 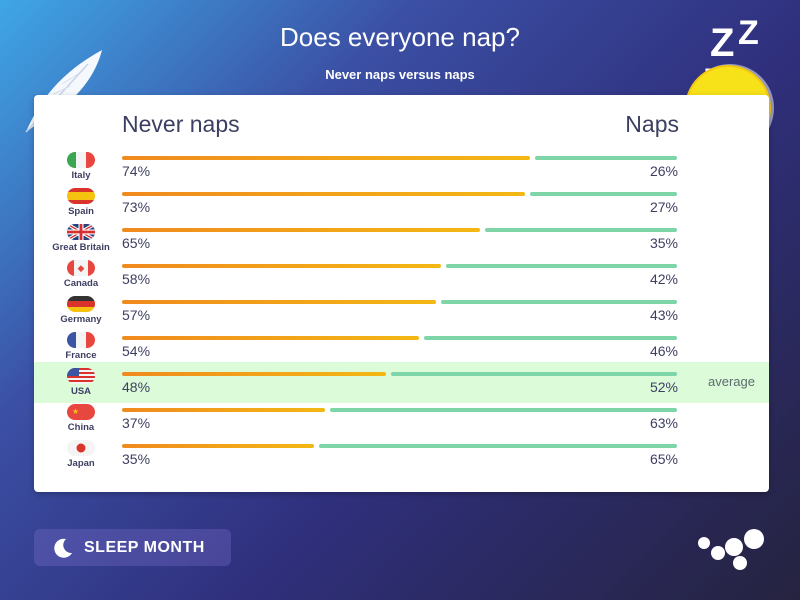 I want to click on table-row: USA 48% 52%, so click(x=401, y=386).